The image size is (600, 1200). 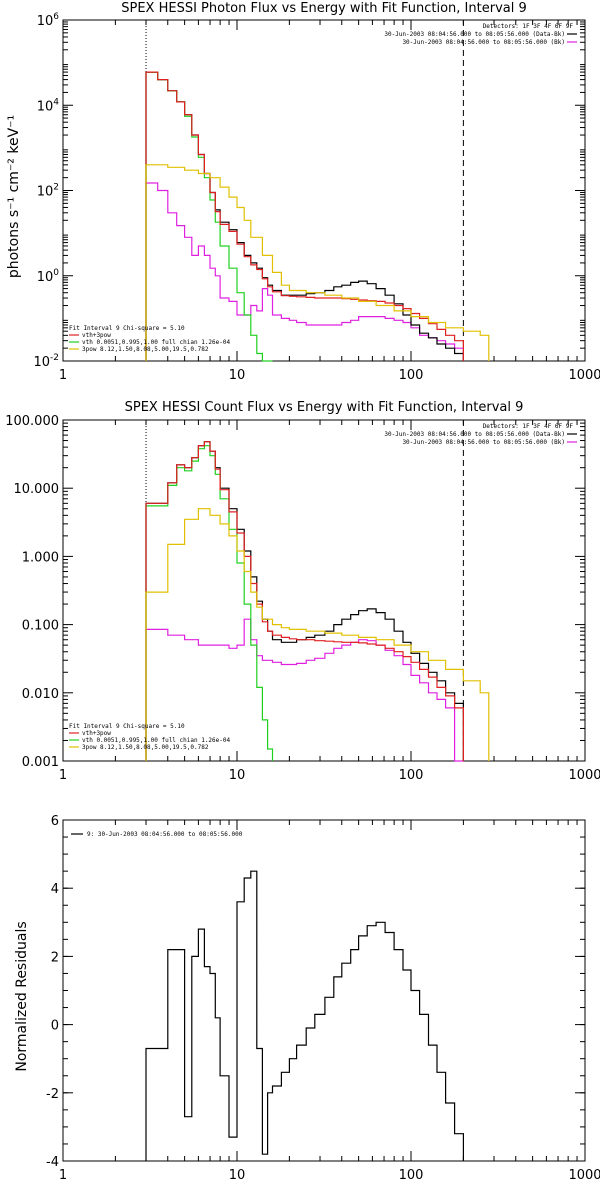 What do you see at coordinates (48, 276) in the screenshot?
I see `y-tick-label: 10⁰` at bounding box center [48, 276].